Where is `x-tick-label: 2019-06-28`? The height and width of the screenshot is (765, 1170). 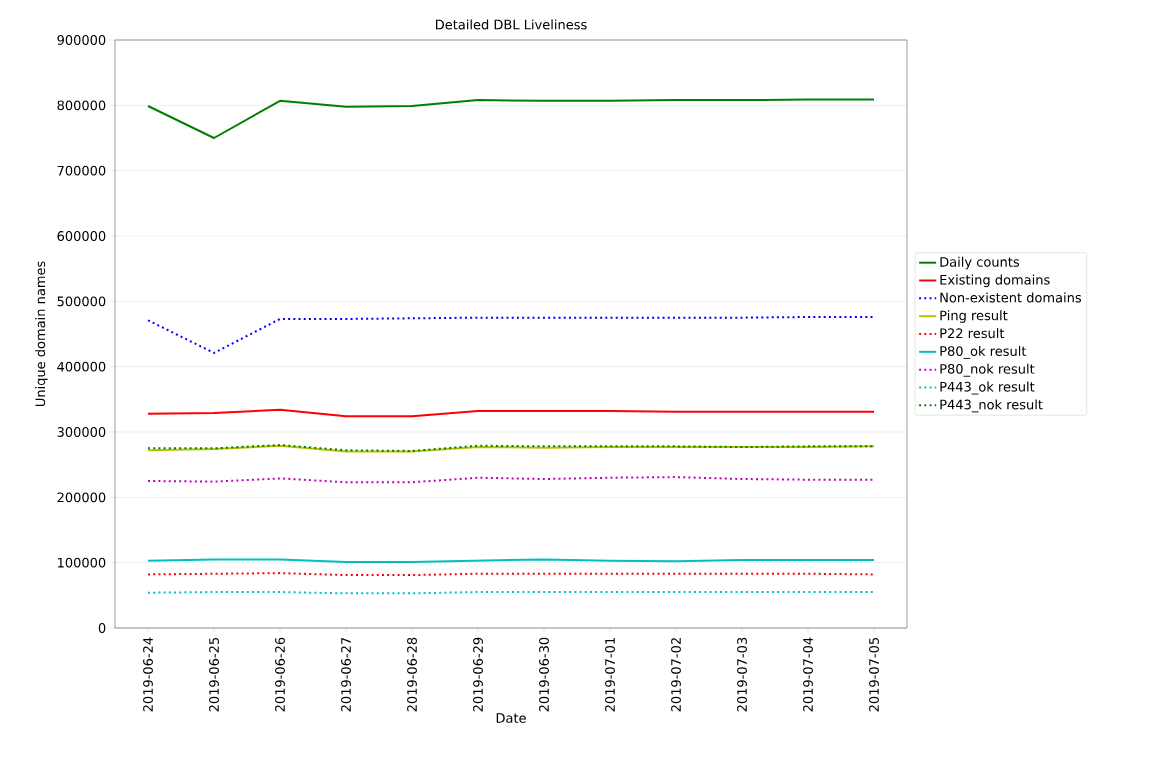 x-tick-label: 2019-06-28 is located at coordinates (412, 674).